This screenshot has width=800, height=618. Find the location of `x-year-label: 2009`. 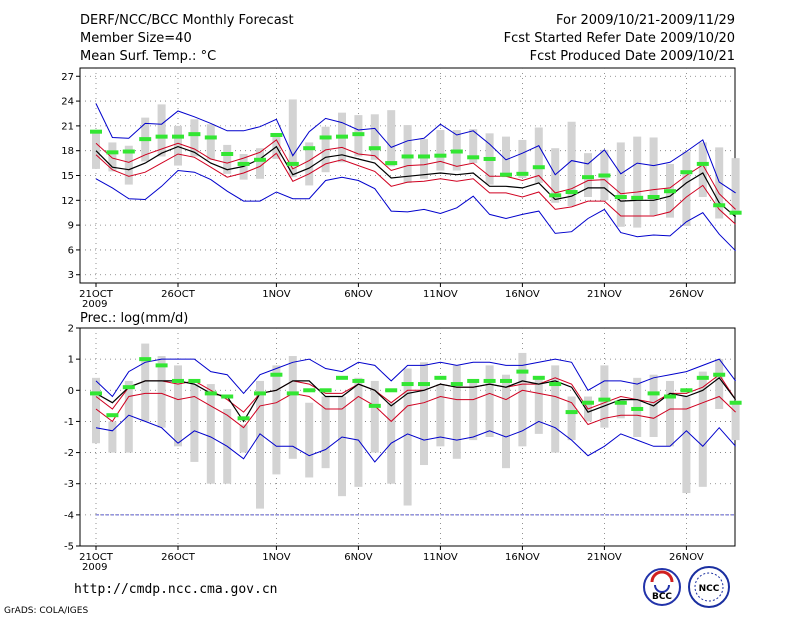

x-year-label: 2009 is located at coordinates (94, 304).